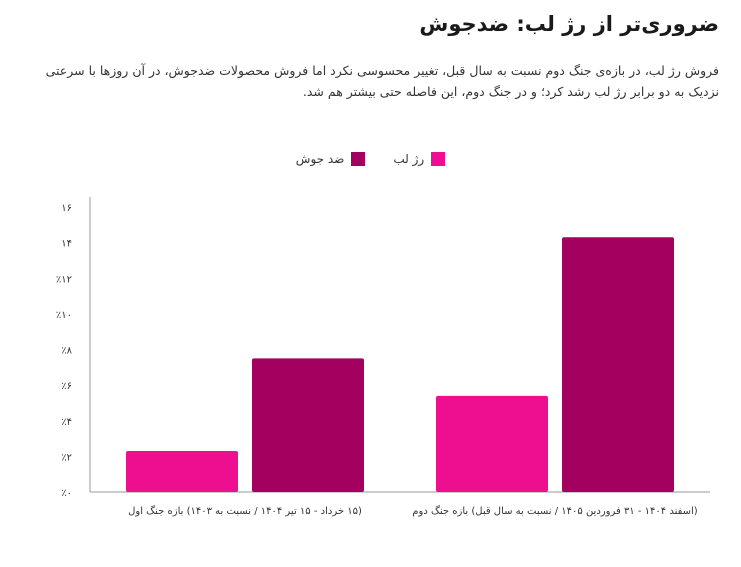 The height and width of the screenshot is (567, 741). What do you see at coordinates (66, 386) in the screenshot?
I see `y-tick-label: ٪۶` at bounding box center [66, 386].